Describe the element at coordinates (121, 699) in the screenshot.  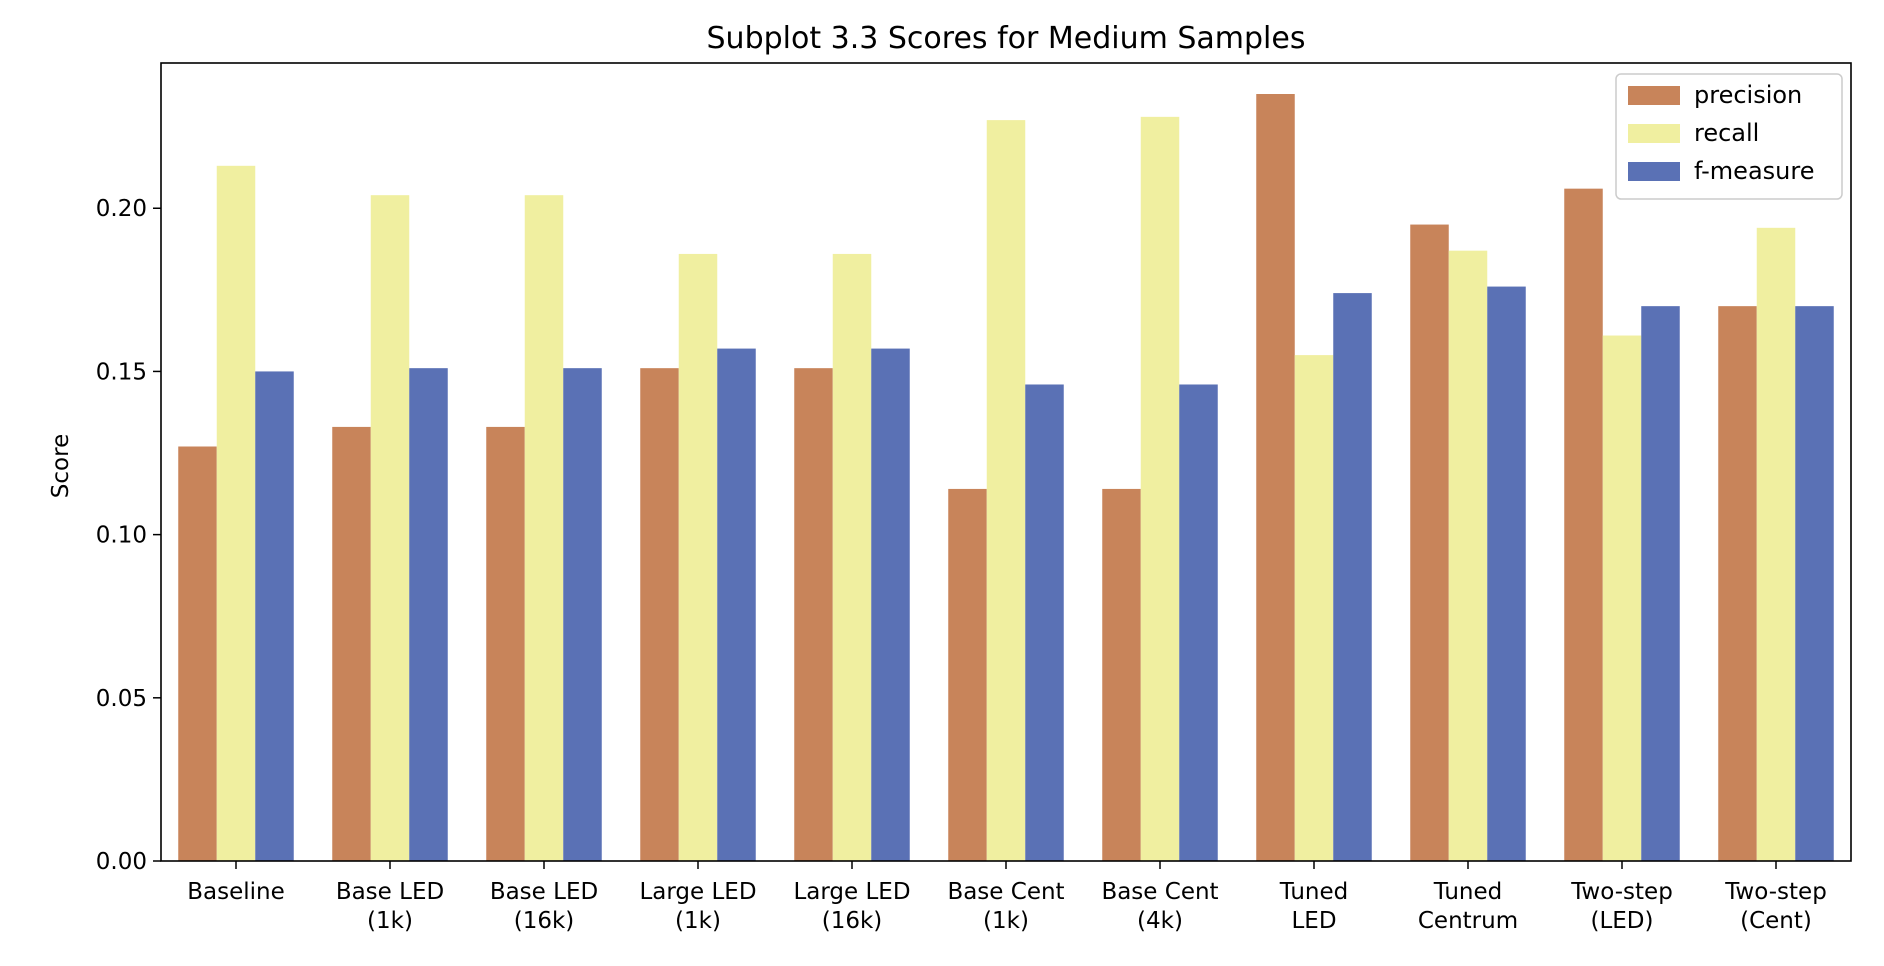
I see `y-tick-label: 0.05` at that location.